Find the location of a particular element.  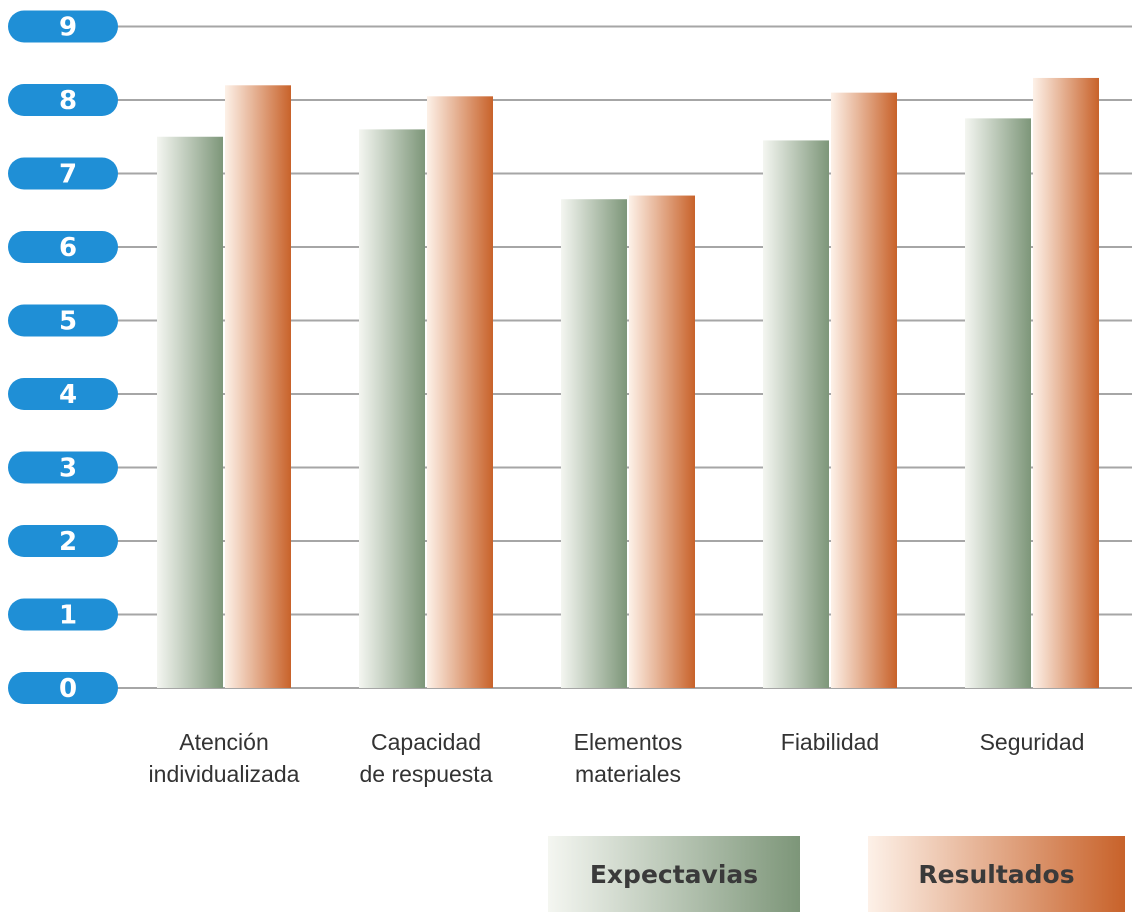

y-axis-ticks: 0 1 2 3 4 5 6 7 8 9 is located at coordinates (63, 357).